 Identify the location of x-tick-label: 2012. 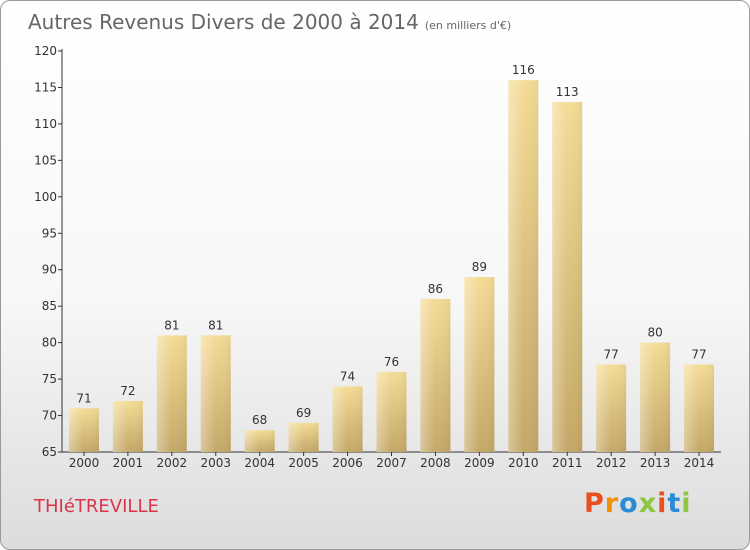
(611, 463).